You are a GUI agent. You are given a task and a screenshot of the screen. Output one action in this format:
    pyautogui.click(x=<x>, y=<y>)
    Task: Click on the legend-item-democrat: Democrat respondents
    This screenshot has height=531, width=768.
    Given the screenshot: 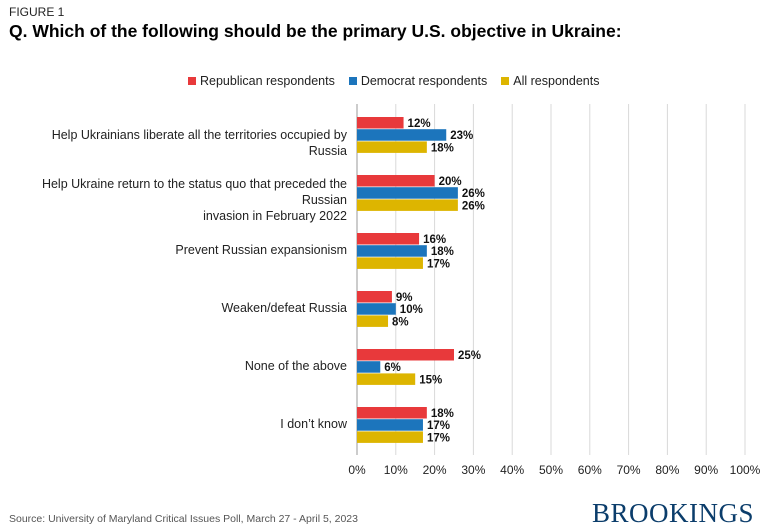 What is the action you would take?
    pyautogui.click(x=418, y=81)
    